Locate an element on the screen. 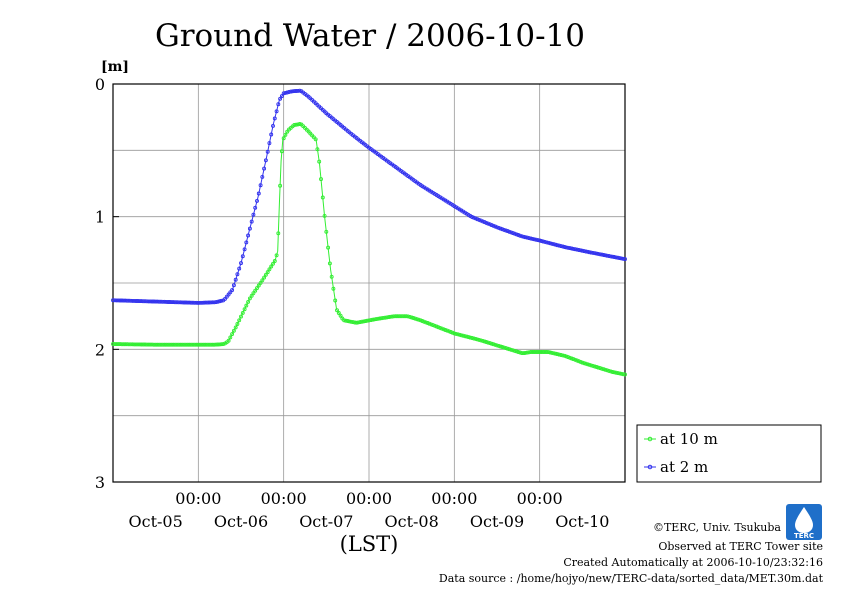  y-tick-label: 1 is located at coordinates (100, 217).